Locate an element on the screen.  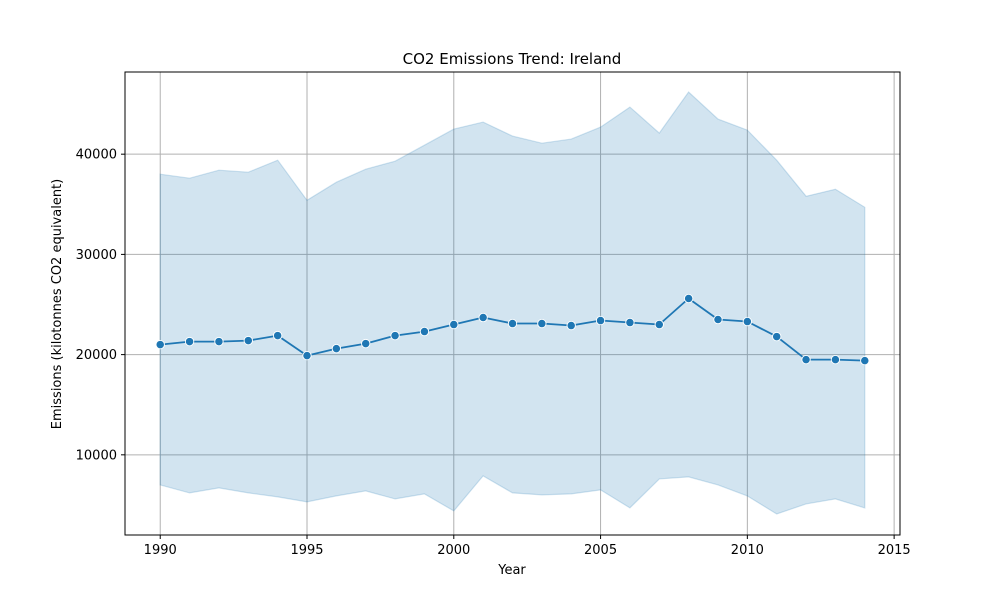
y-tick-label: 40000 is located at coordinates (96, 155).